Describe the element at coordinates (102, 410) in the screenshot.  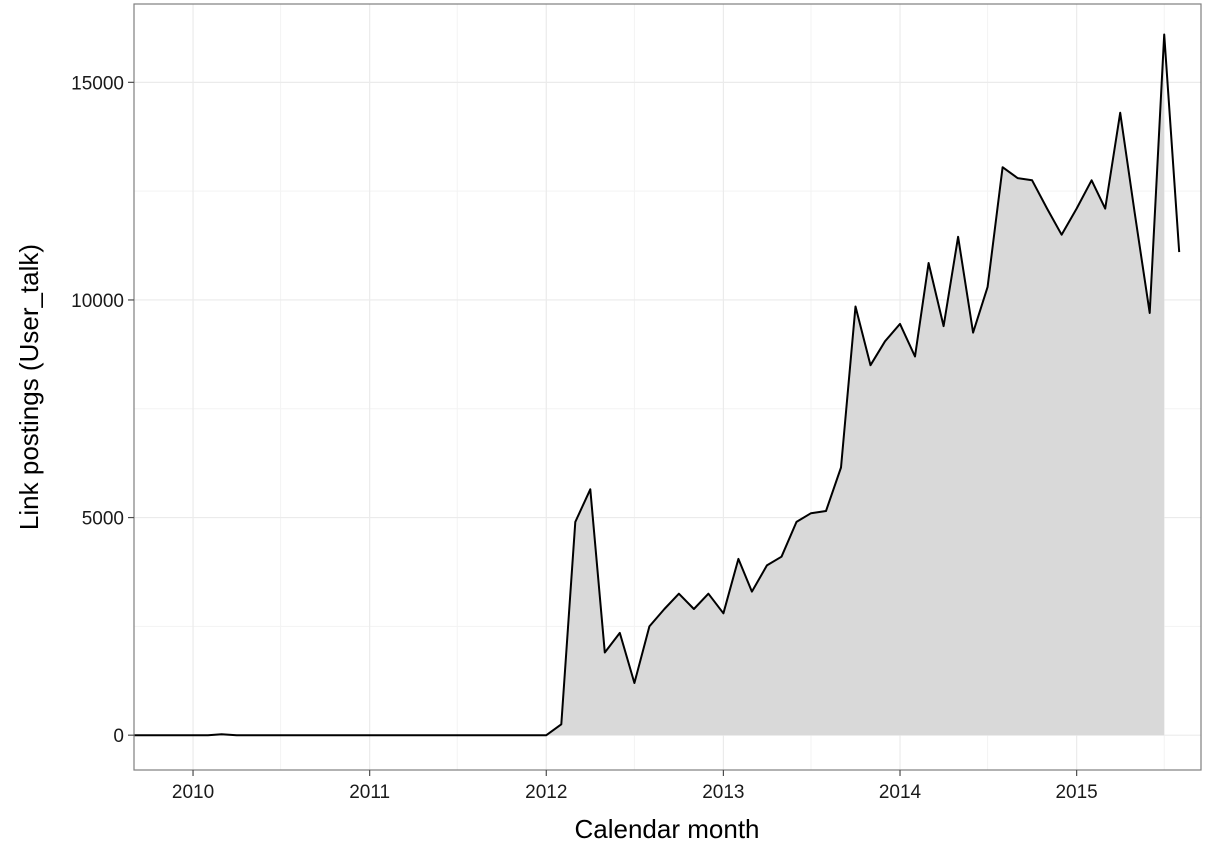
I see `y-axis-ticks: 0 5000 10000 15000` at that location.